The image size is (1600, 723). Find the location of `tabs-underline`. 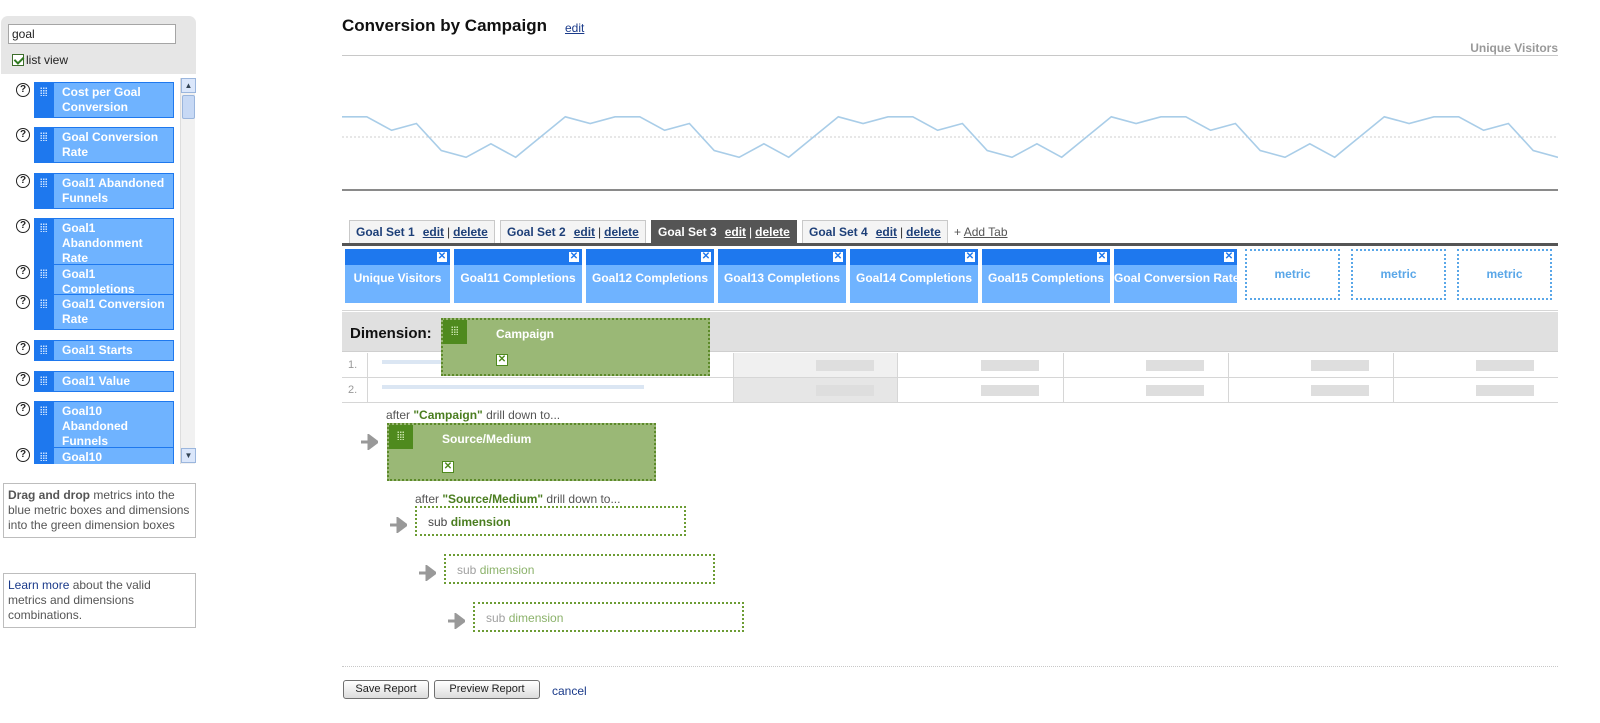

tabs-underline is located at coordinates (950, 244).